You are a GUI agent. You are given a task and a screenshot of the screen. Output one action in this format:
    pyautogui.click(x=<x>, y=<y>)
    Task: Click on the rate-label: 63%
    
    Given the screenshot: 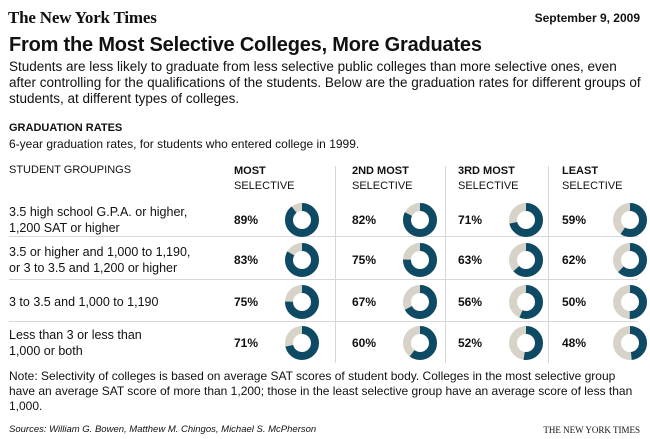 What is the action you would take?
    pyautogui.click(x=470, y=259)
    